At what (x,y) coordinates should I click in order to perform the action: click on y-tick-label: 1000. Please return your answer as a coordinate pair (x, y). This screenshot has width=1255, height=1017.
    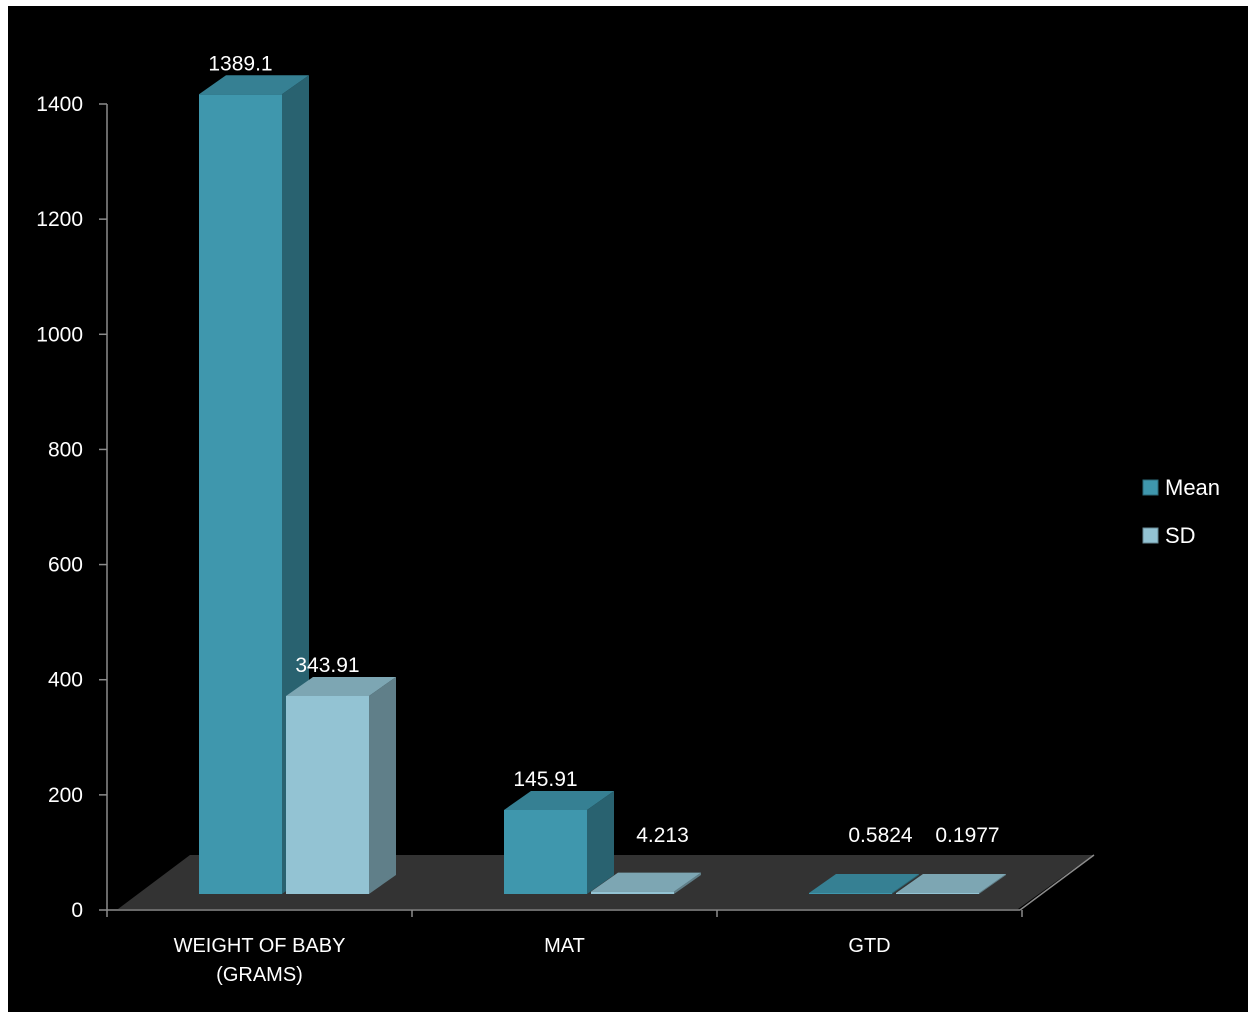
    Looking at the image, I should click on (59, 334).